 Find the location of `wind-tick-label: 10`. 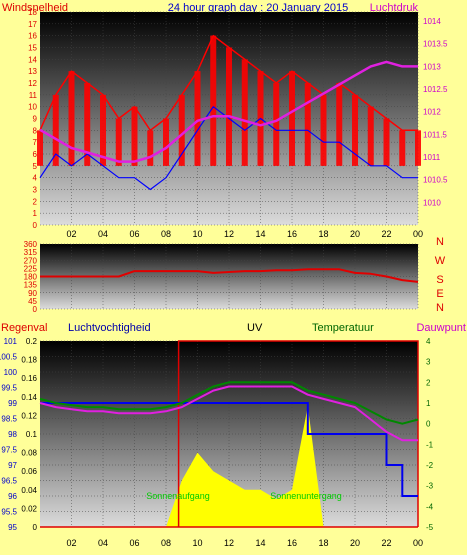

wind-tick-label: 10 is located at coordinates (32, 107).